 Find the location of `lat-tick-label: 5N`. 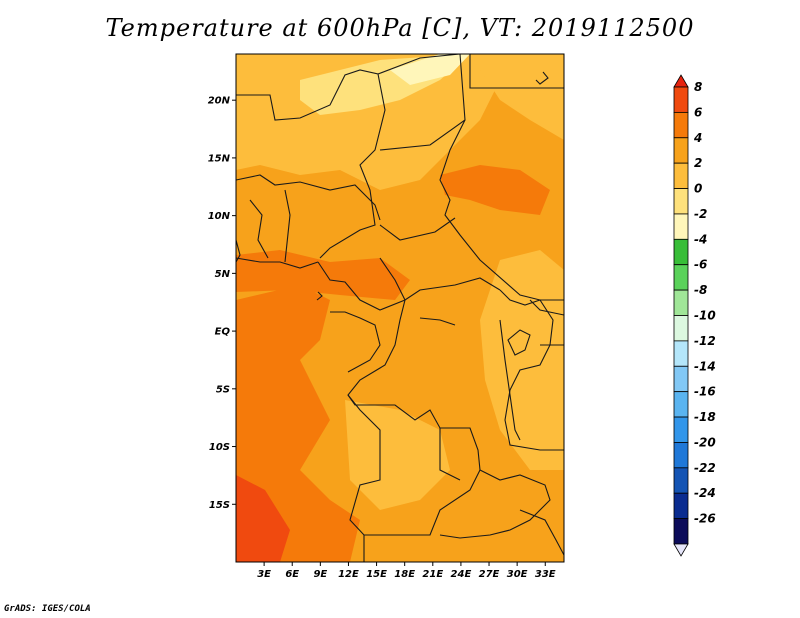

lat-tick-label: 5N is located at coordinates (223, 274).